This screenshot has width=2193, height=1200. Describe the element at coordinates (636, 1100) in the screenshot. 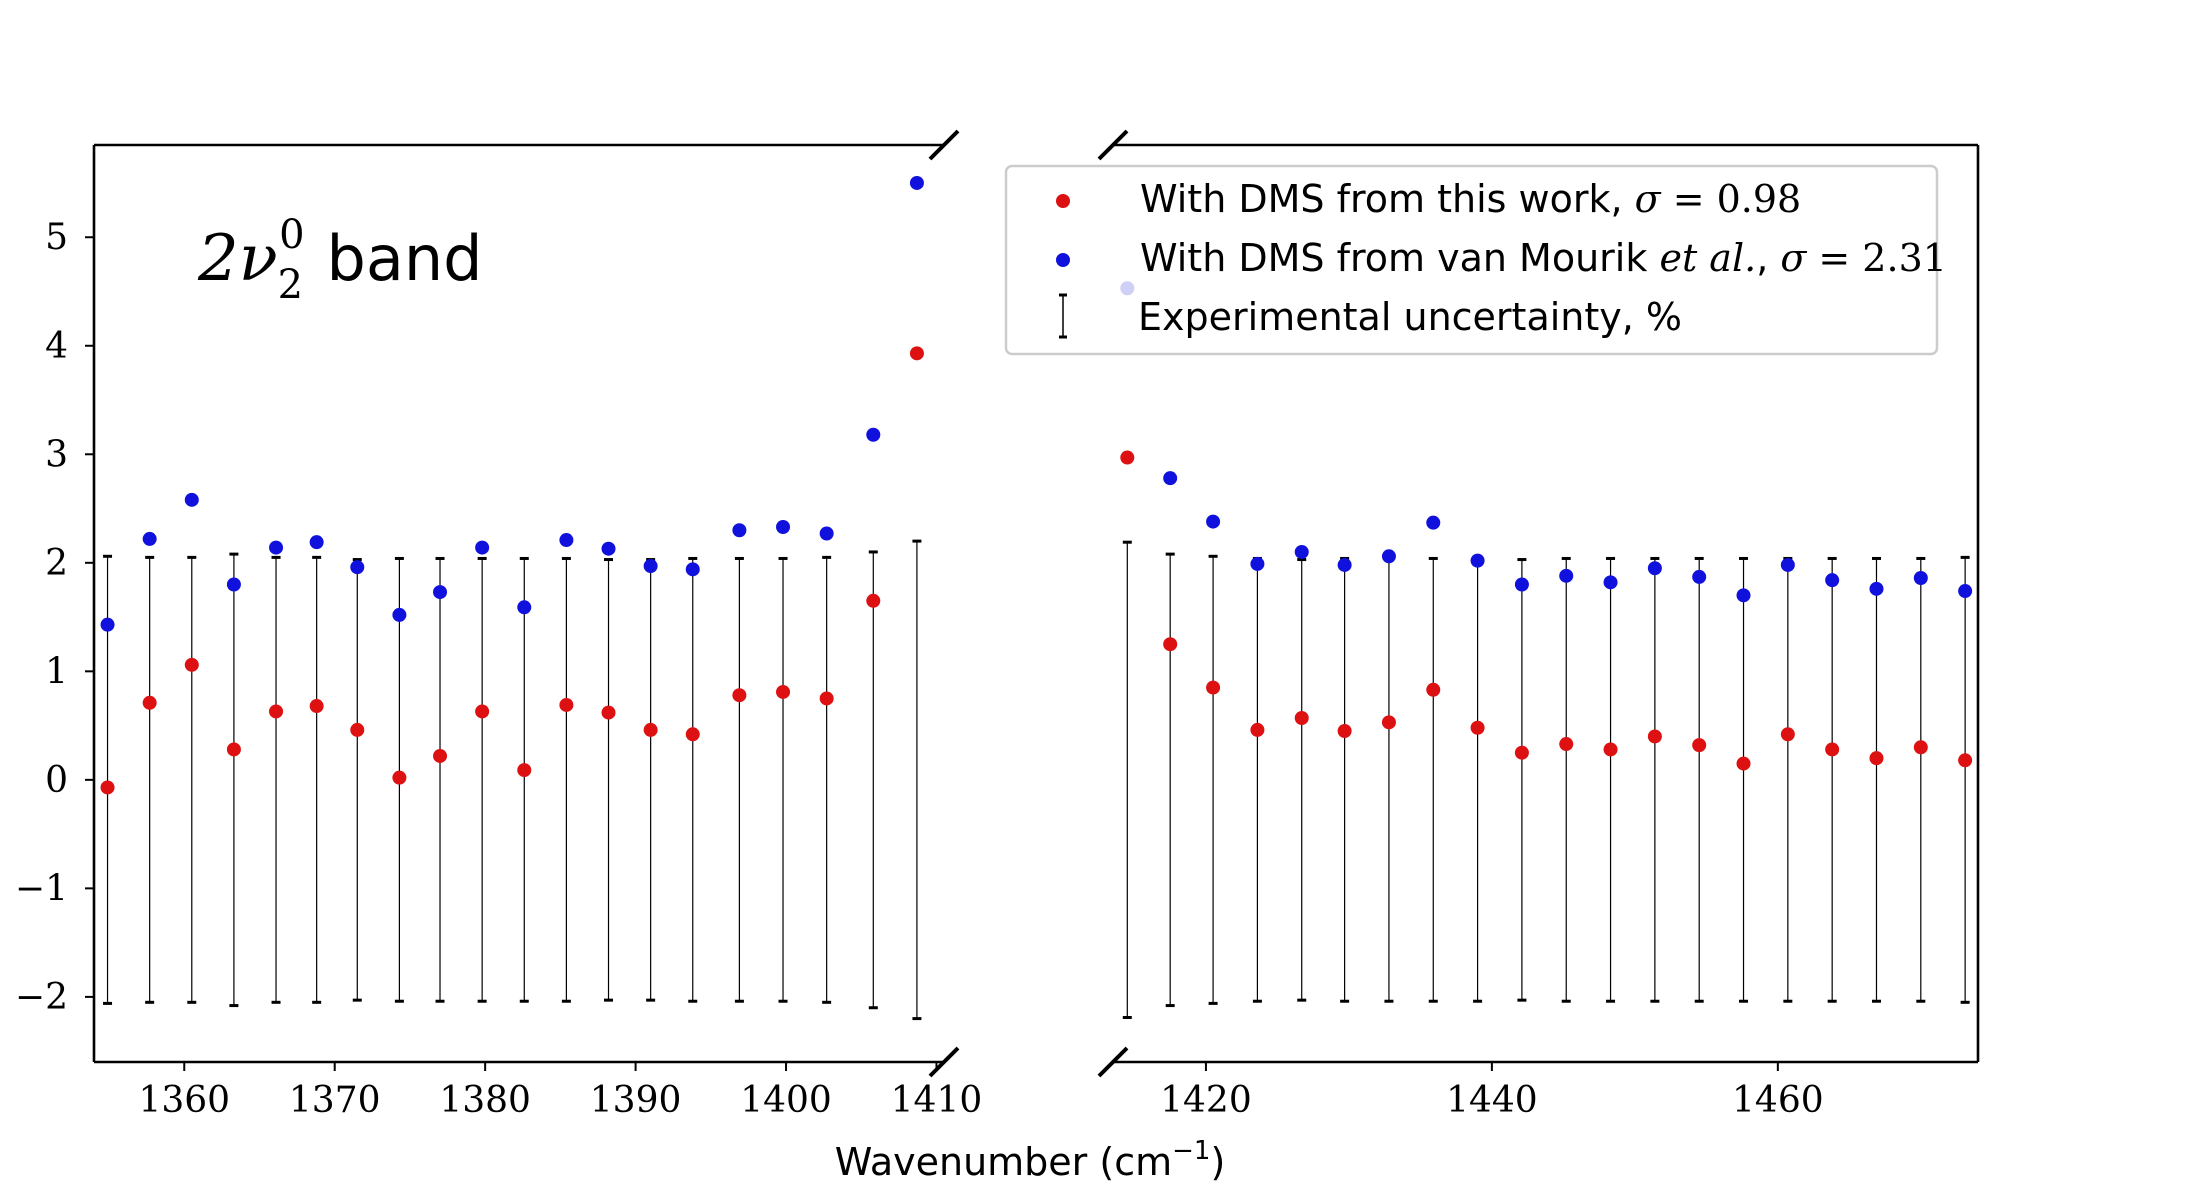

I see `x-tick-label: 1390` at that location.